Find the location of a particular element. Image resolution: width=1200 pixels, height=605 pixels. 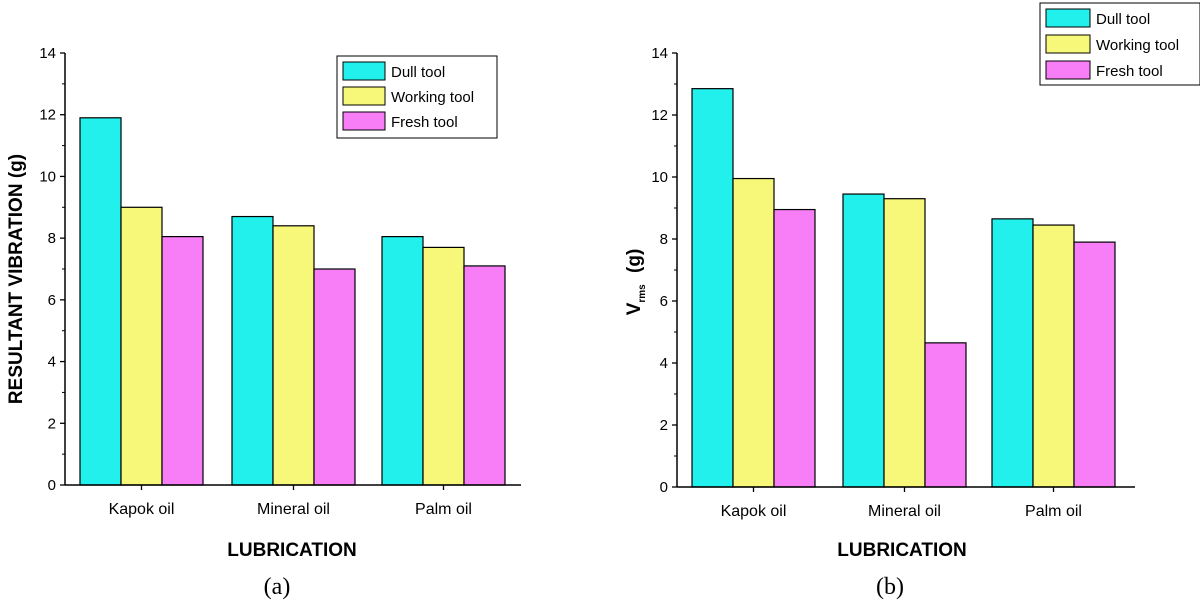

y-axis-title-unit: (g) is located at coordinates (634, 264).